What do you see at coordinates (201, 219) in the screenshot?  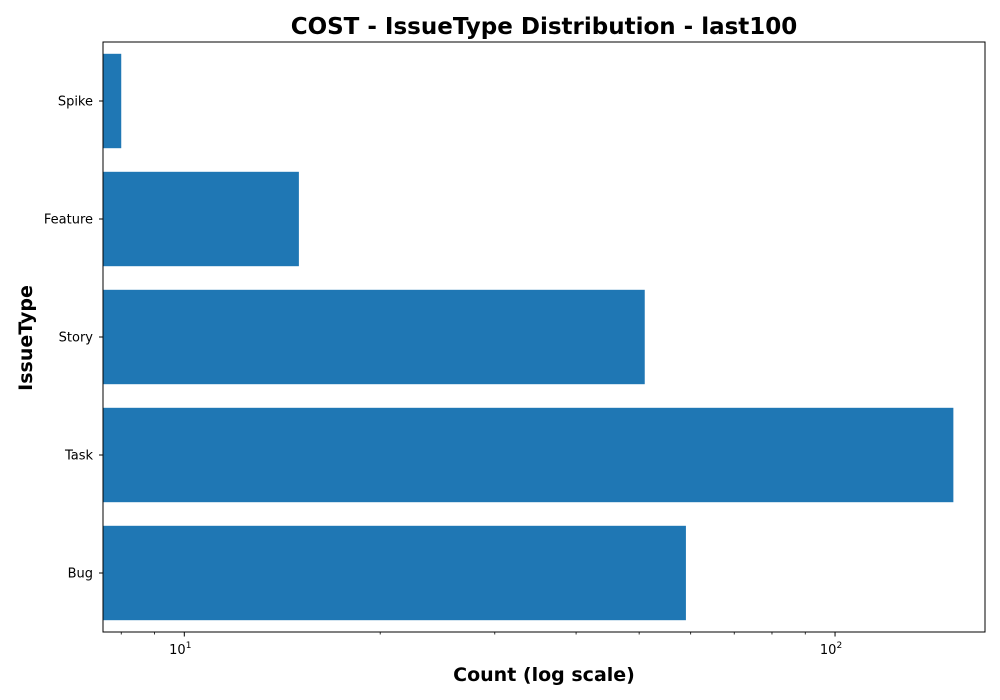 I see `bar-feature` at bounding box center [201, 219].